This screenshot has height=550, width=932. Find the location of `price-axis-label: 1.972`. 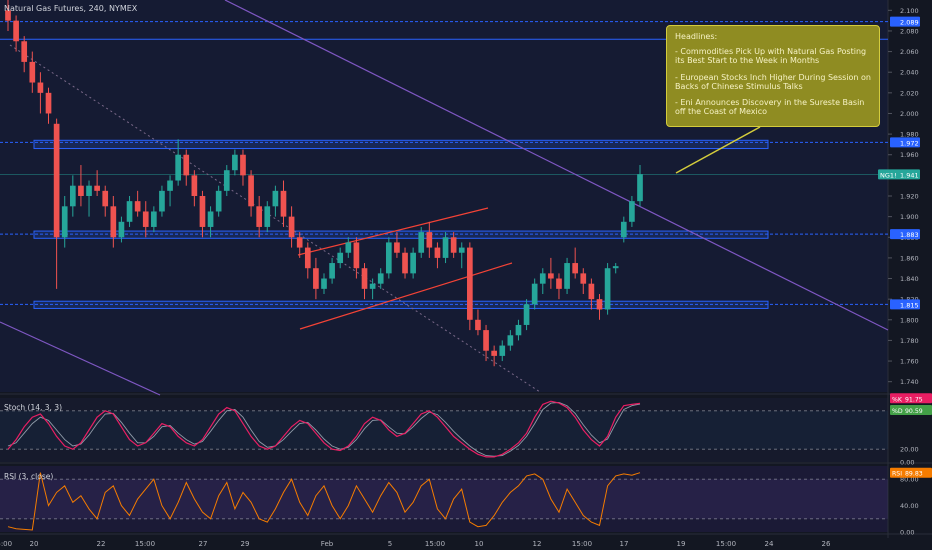

price-axis-label: 1.972 is located at coordinates (905, 142).